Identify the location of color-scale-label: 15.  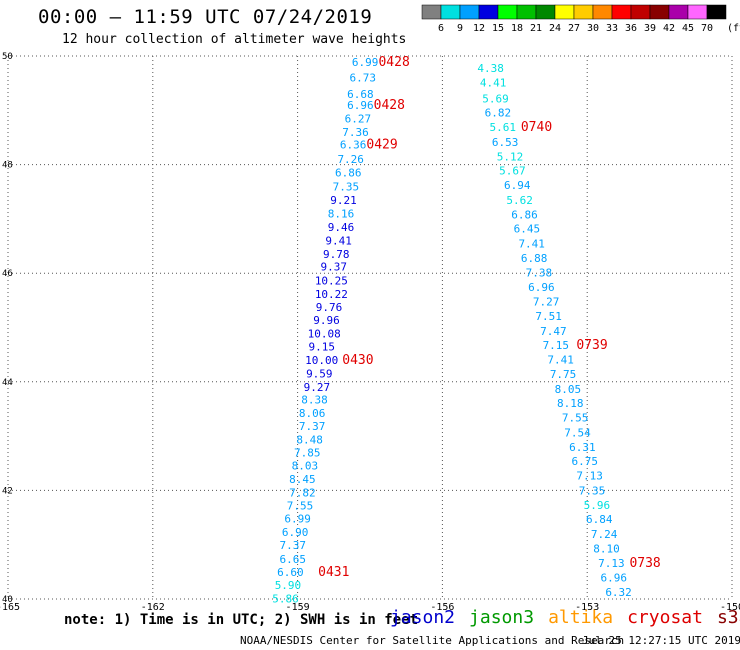
(498, 28).